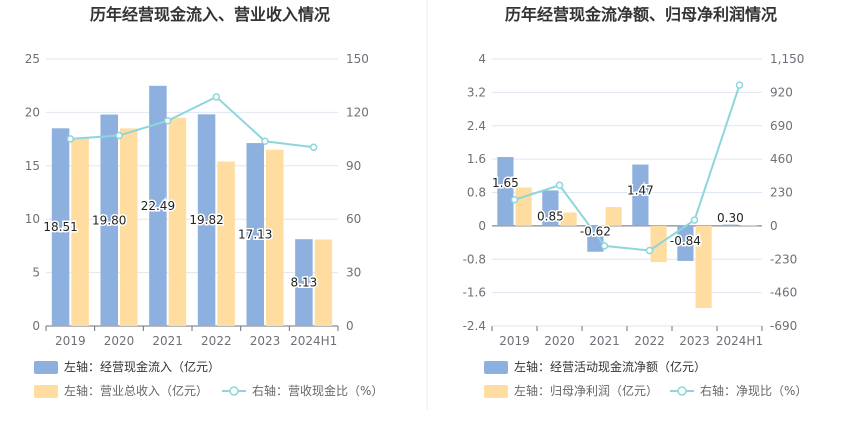 The height and width of the screenshot is (437, 850). Describe the element at coordinates (738, 390) in the screenshot. I see `legend-item: 右轴：净现比（%）` at that location.